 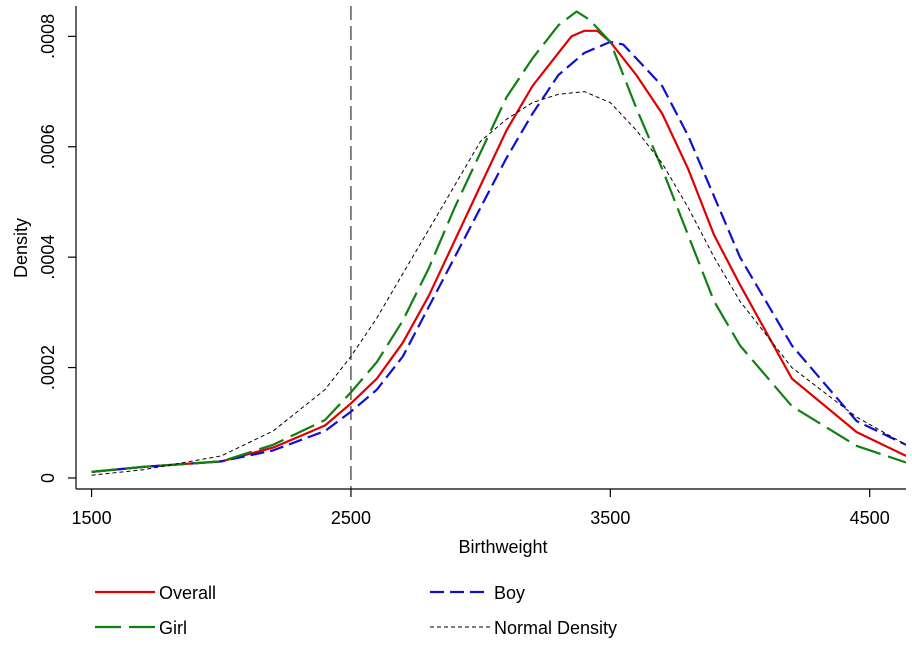 What do you see at coordinates (48, 478) in the screenshot?
I see `y-tick-label: 0` at bounding box center [48, 478].